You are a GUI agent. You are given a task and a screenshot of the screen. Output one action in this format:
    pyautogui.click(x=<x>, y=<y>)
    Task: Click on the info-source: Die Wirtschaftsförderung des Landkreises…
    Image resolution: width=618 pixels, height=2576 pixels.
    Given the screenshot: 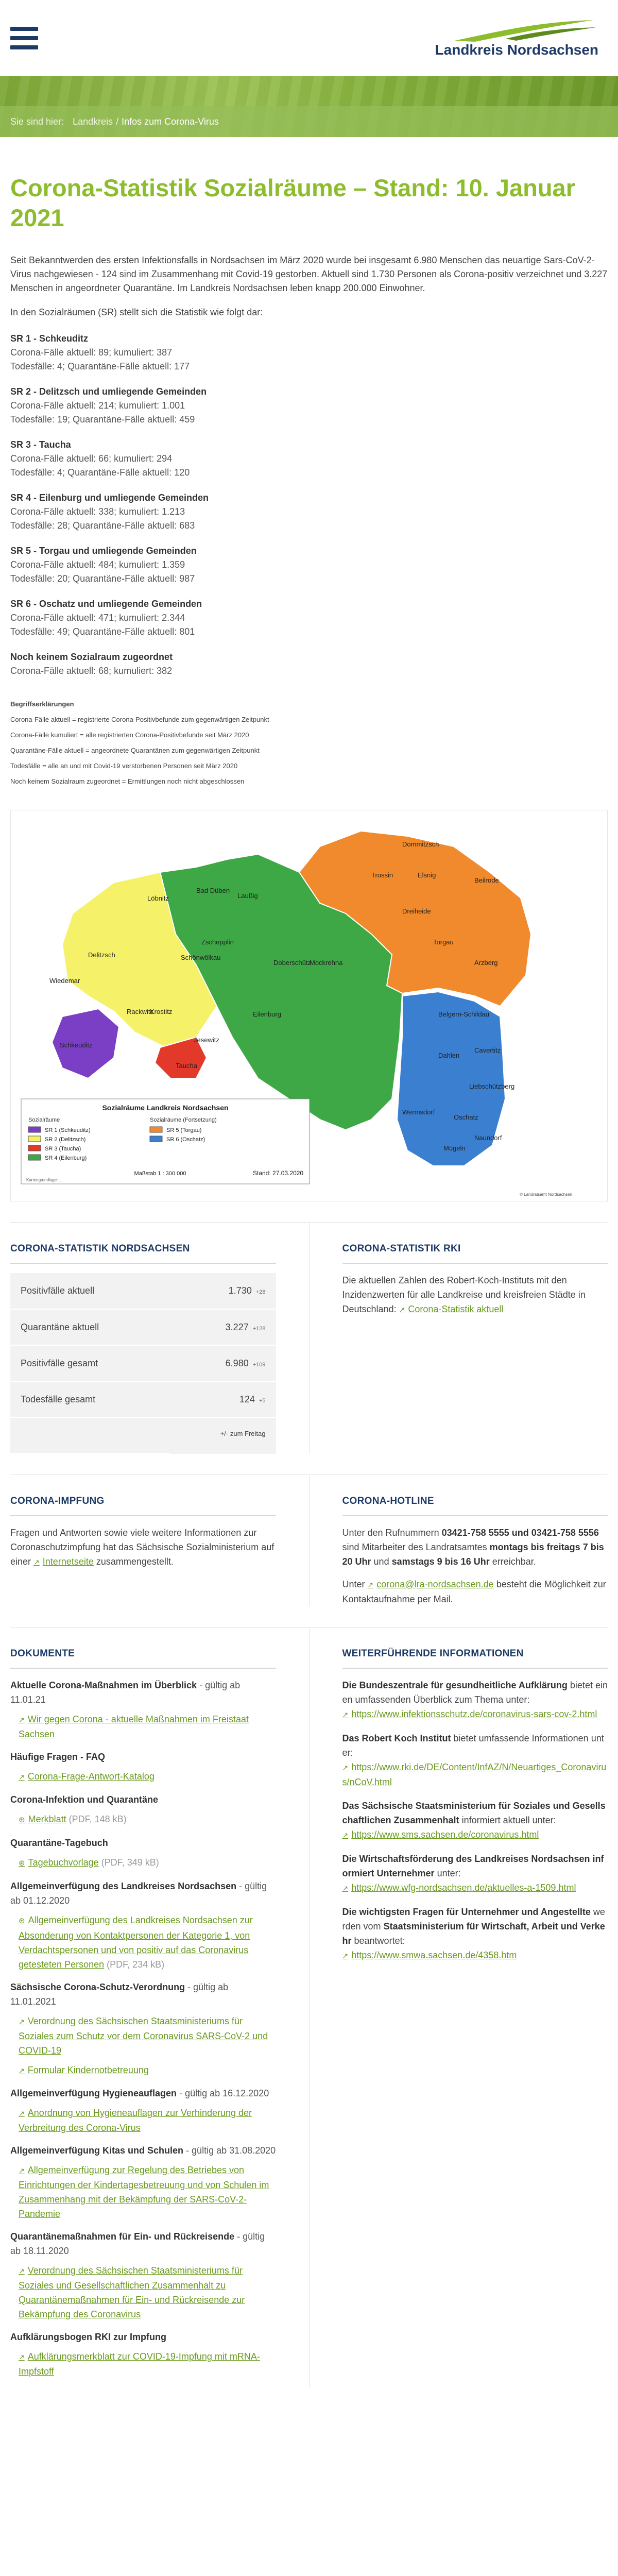 What is the action you would take?
    pyautogui.click(x=473, y=1866)
    